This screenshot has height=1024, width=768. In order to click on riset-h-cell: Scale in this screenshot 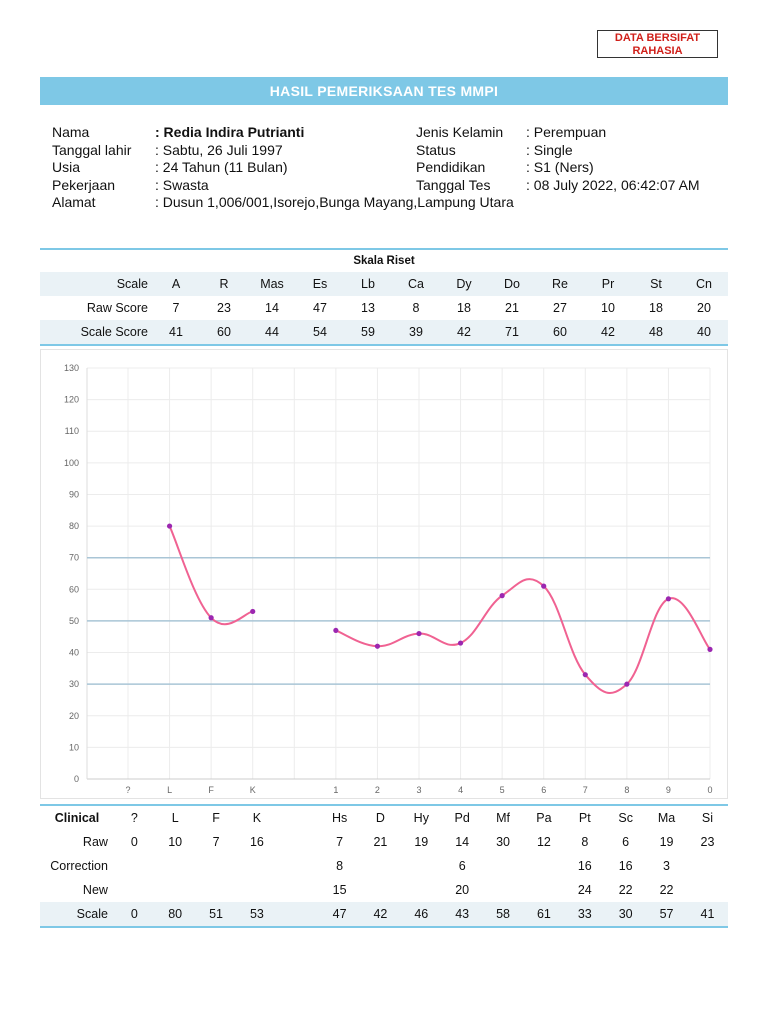, I will do `click(96, 284)`.